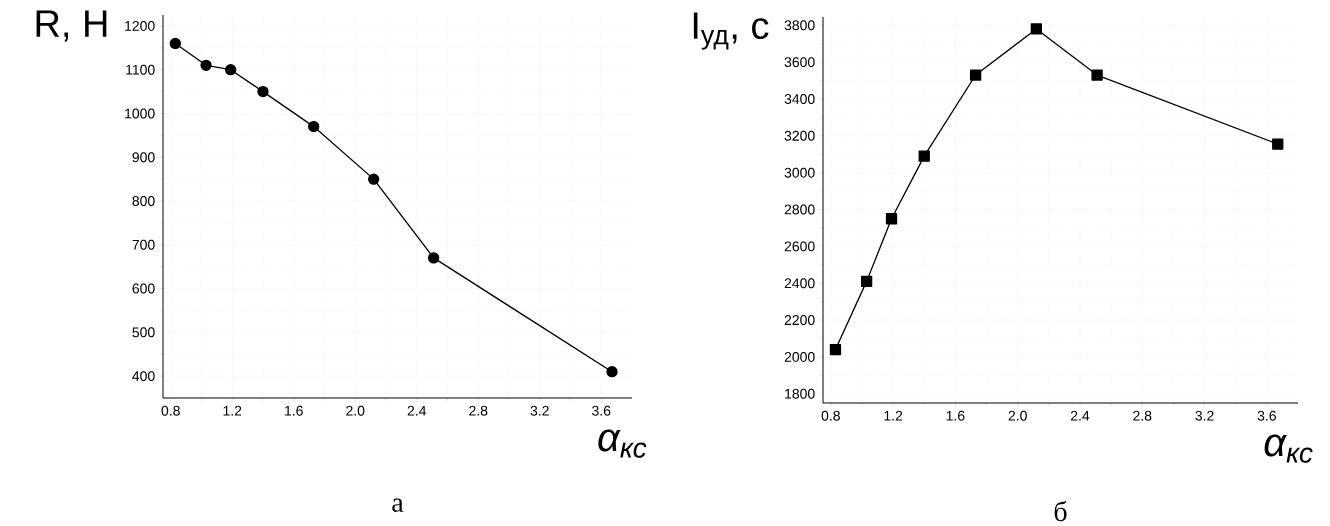 This screenshot has height=526, width=1330. I want to click on y-tick-label: 3000, so click(799, 172).